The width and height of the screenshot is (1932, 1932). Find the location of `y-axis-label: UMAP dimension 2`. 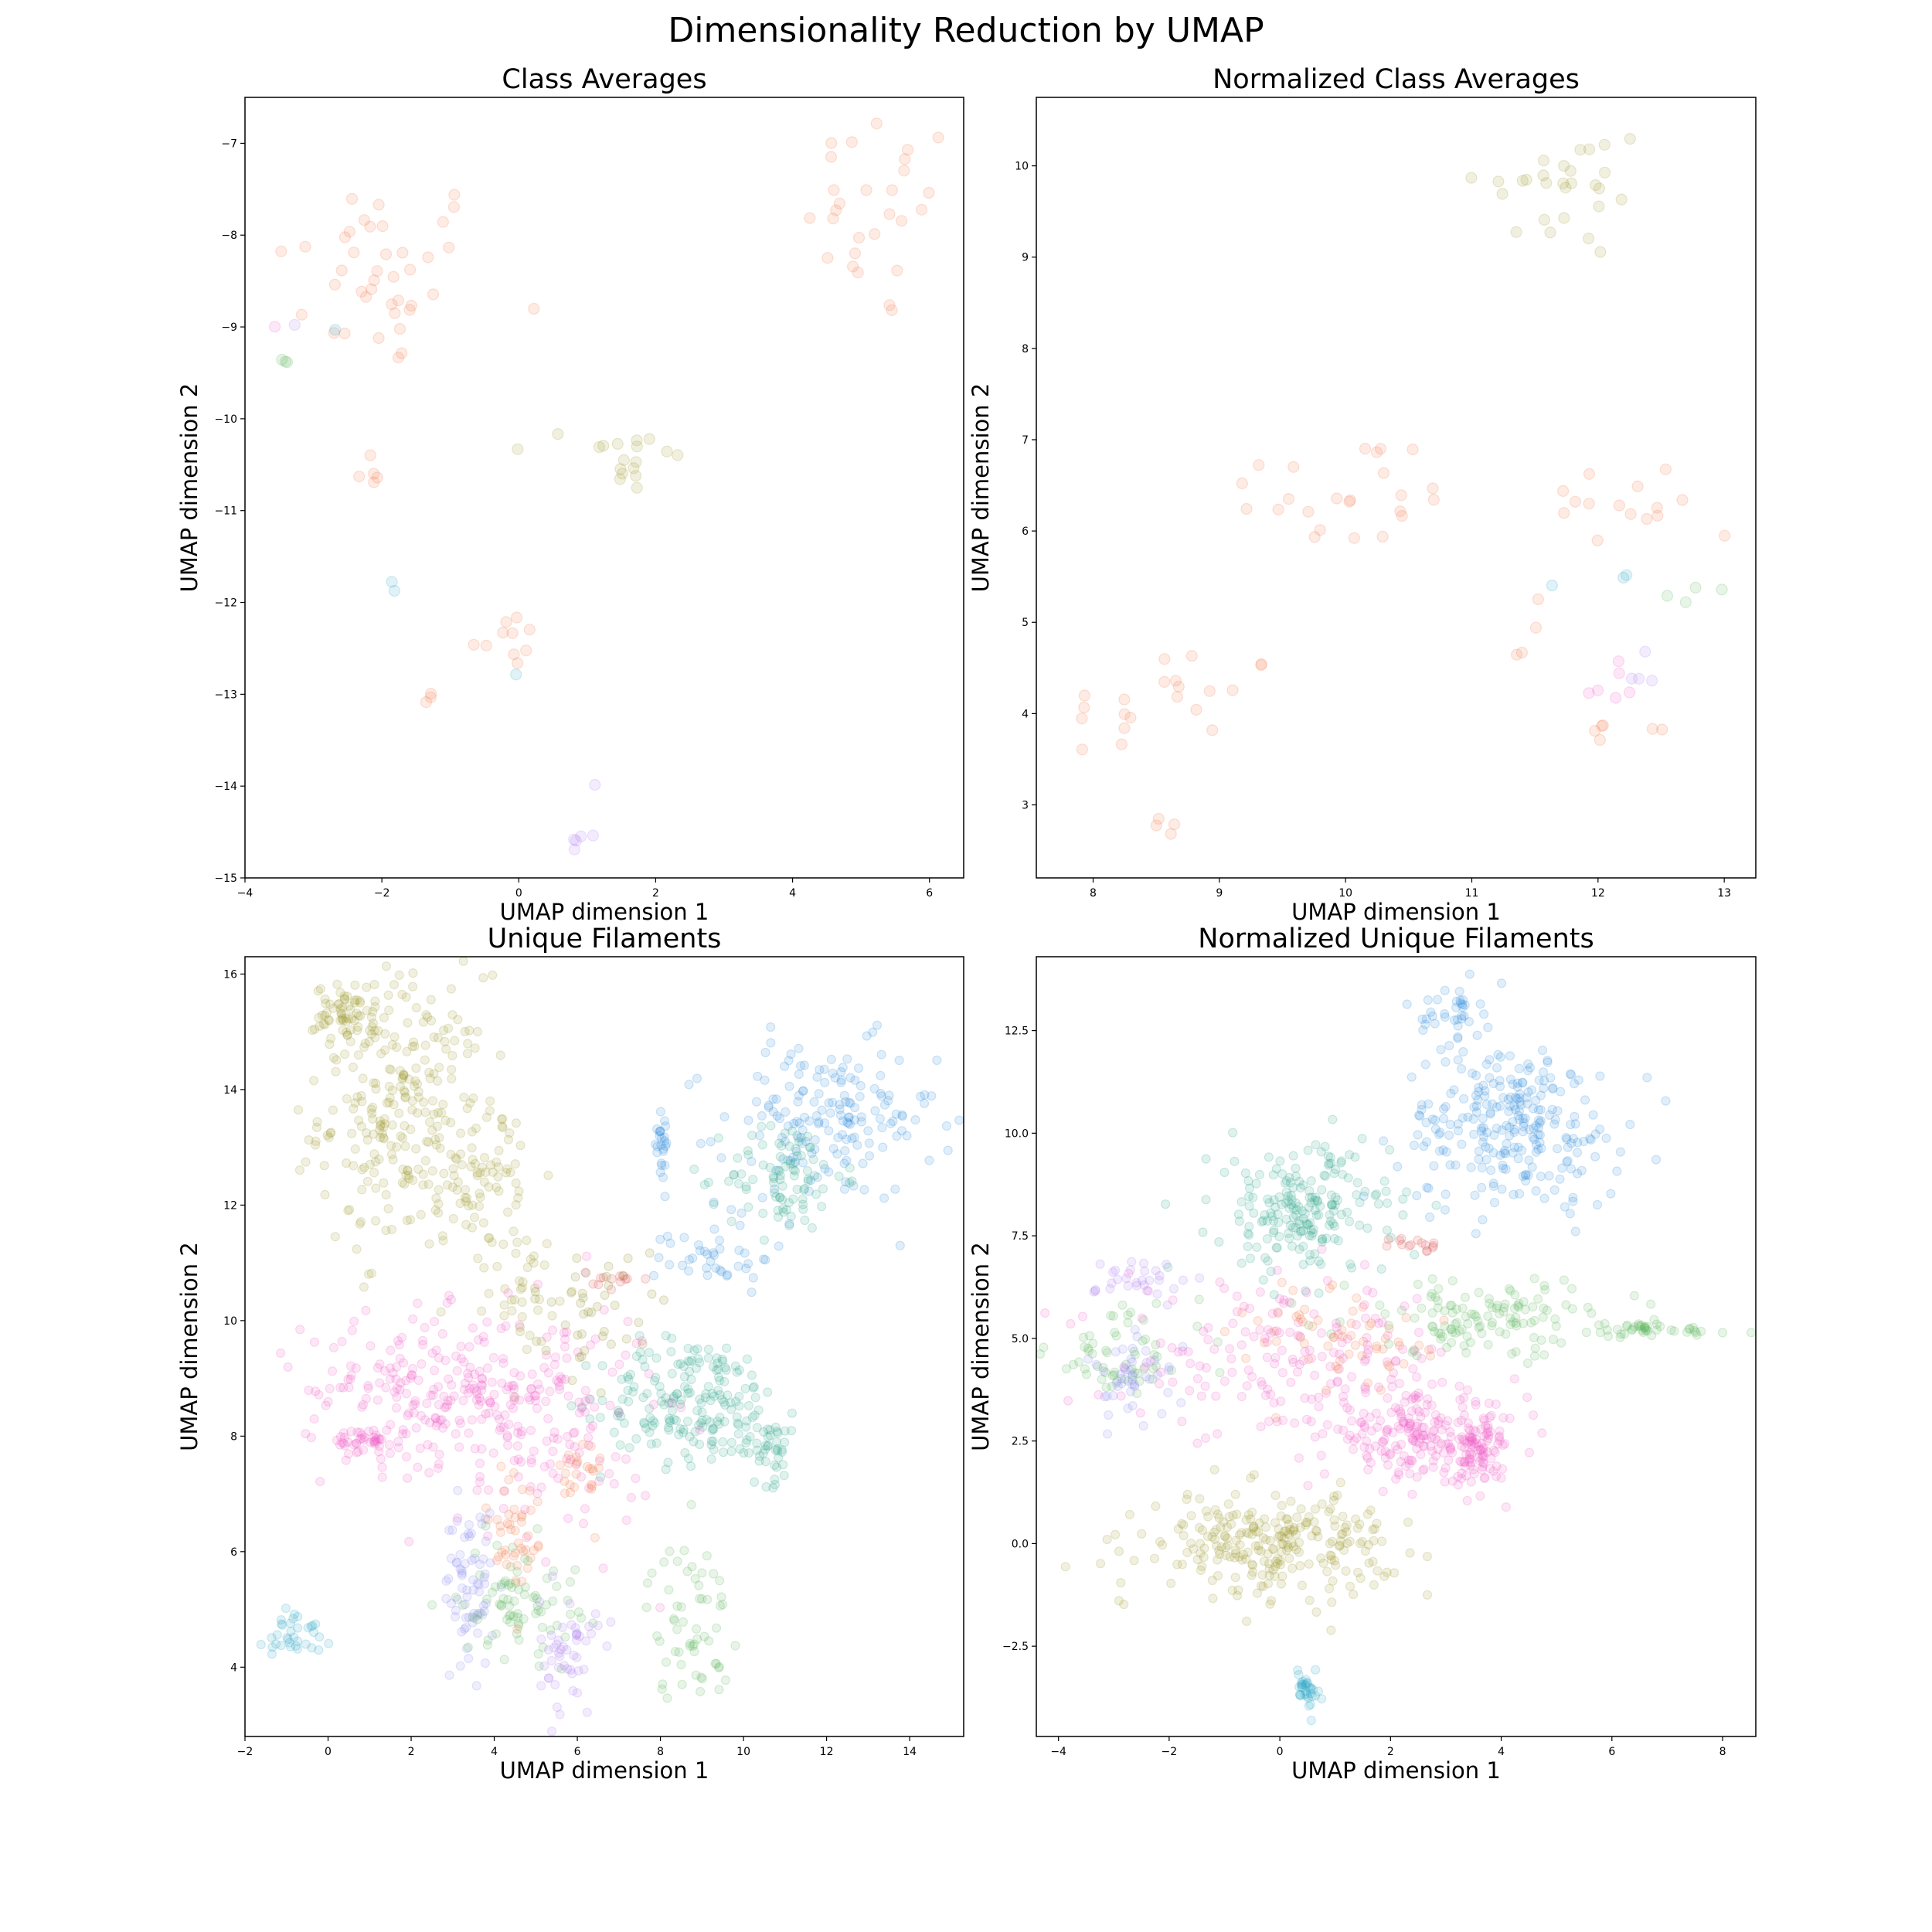

y-axis-label: UMAP dimension 2 is located at coordinates (189, 488).